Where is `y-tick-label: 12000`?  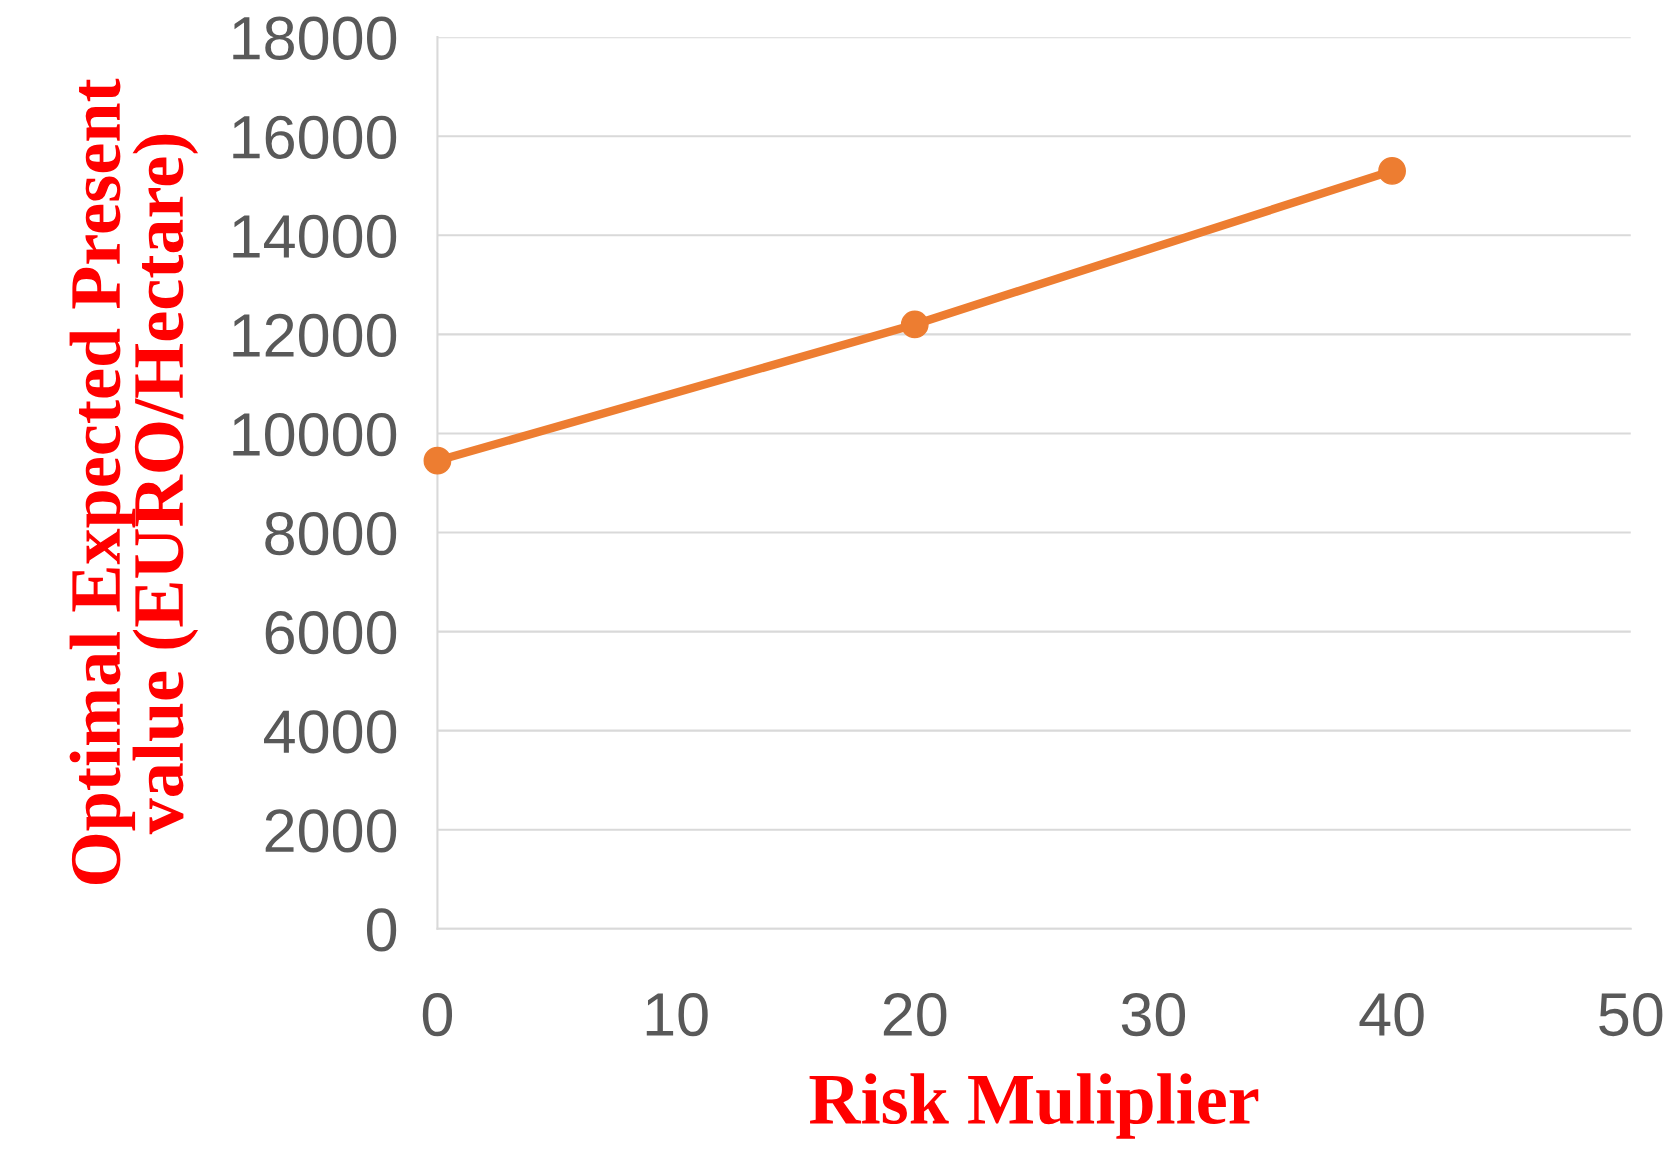
y-tick-label: 12000 is located at coordinates (315, 335).